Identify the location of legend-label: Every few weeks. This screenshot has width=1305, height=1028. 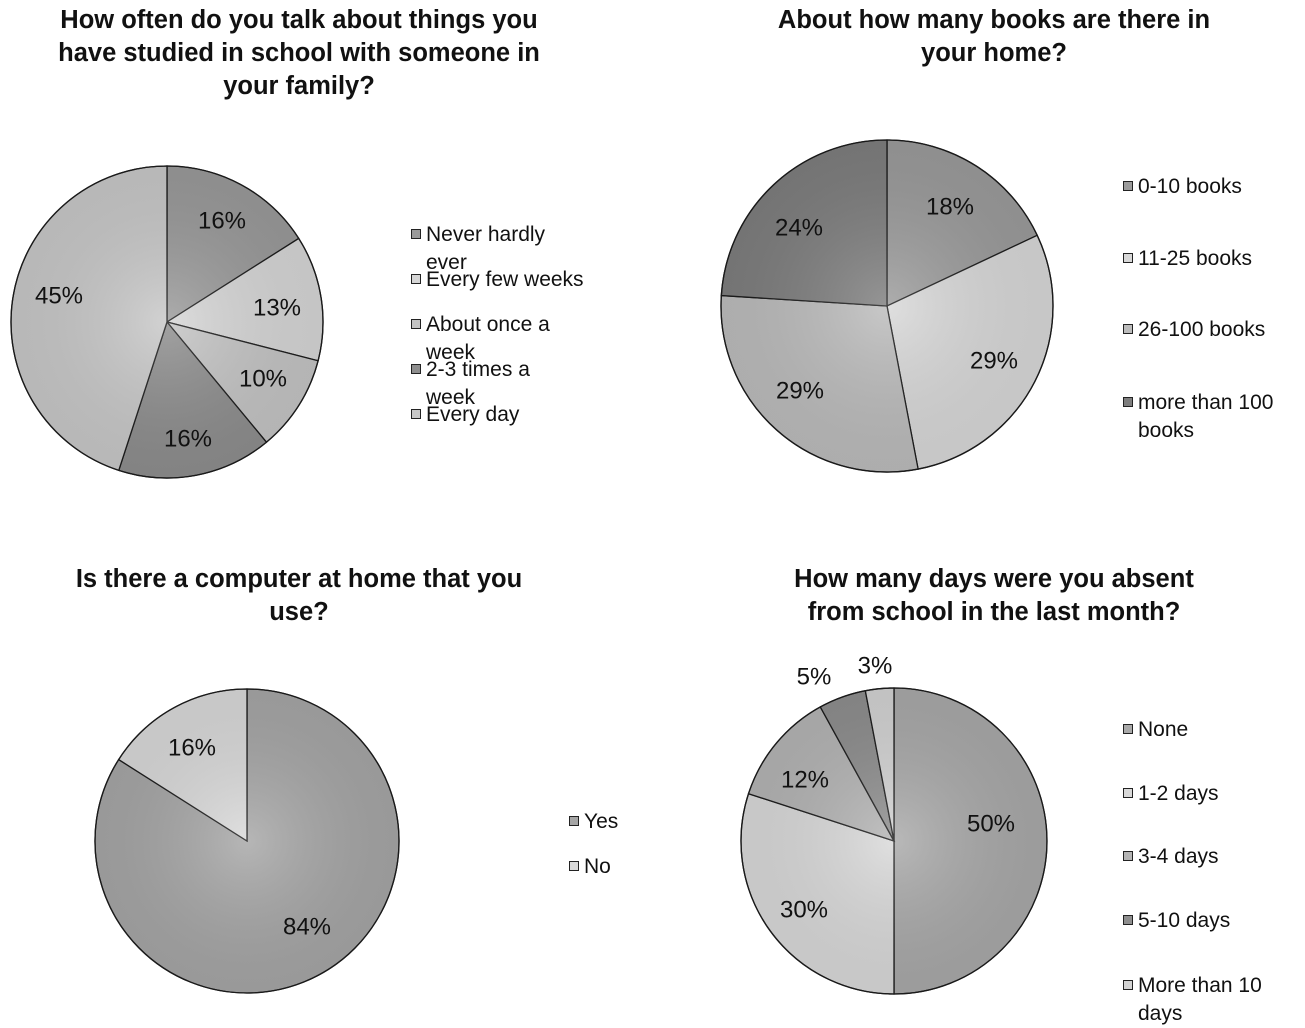
(505, 279).